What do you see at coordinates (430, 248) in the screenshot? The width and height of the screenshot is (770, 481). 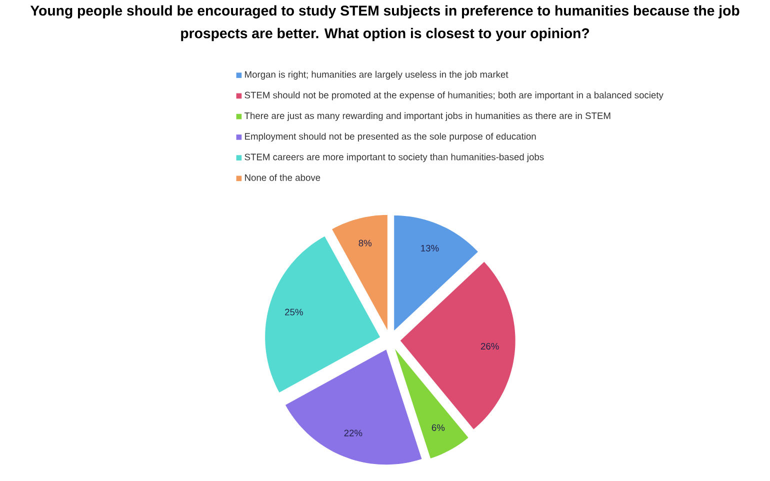 I see `data-label: 13%` at bounding box center [430, 248].